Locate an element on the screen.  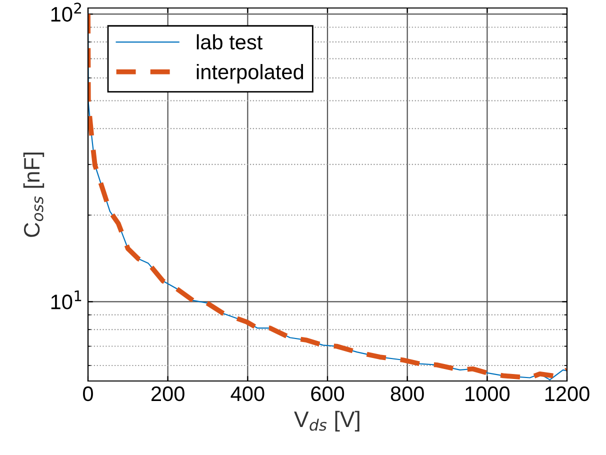
x-tick-label: 800 is located at coordinates (407, 394).